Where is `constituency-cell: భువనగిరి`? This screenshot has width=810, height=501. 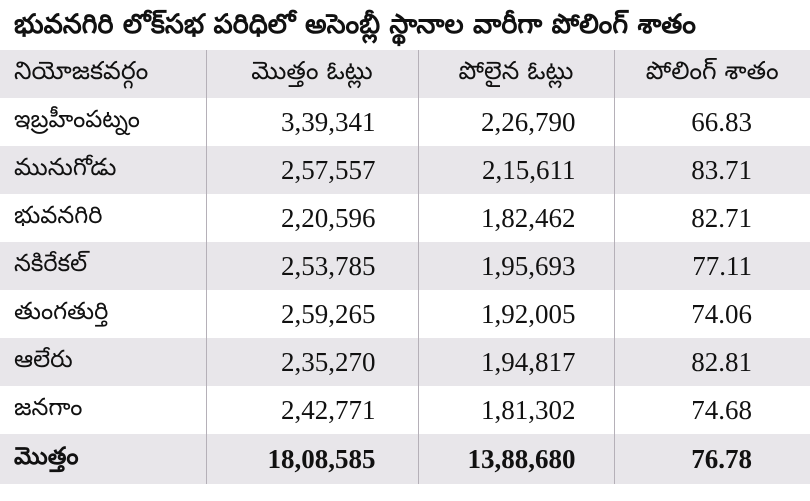
constituency-cell: భువనగిరి is located at coordinates (103, 218).